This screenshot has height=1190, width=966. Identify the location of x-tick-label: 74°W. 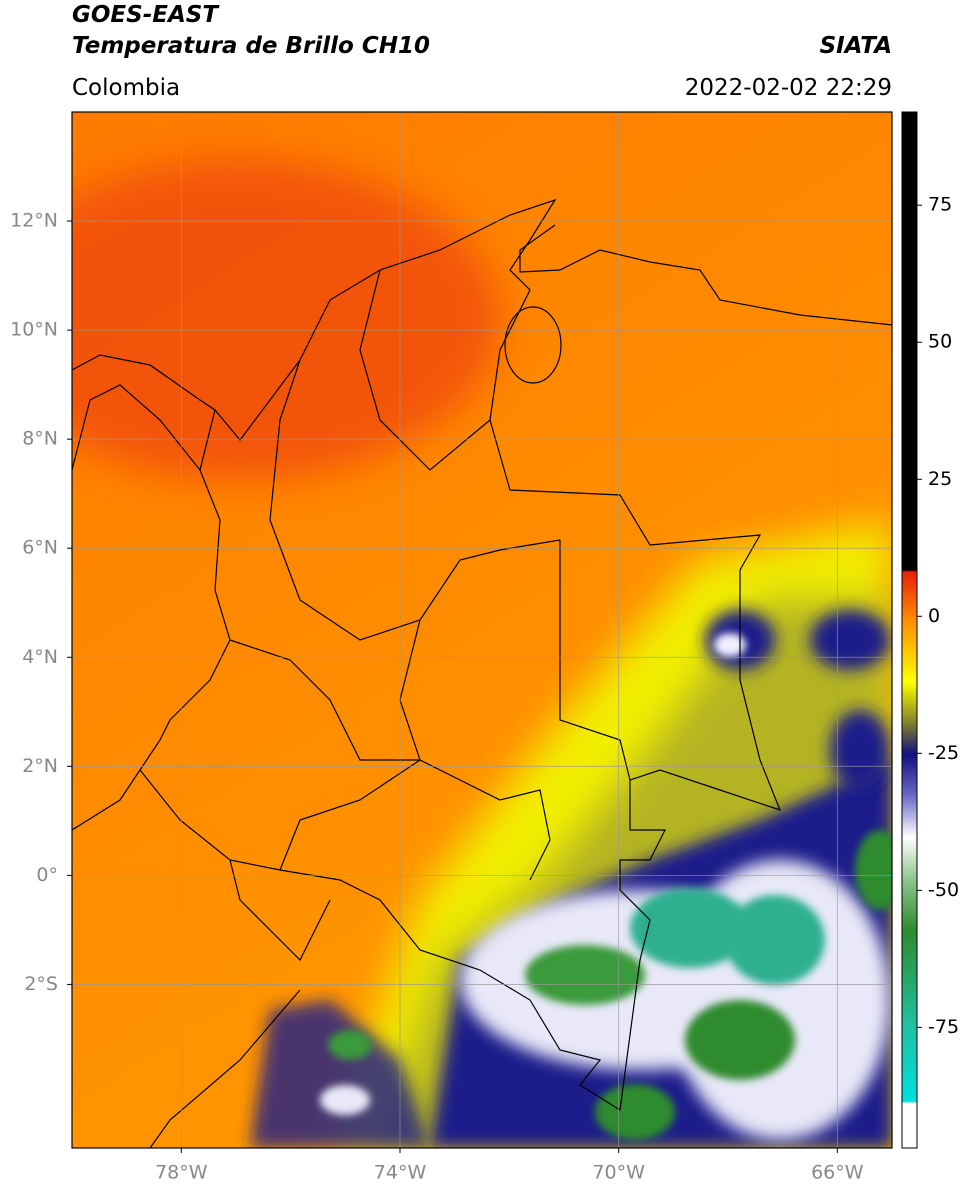
(400, 1173).